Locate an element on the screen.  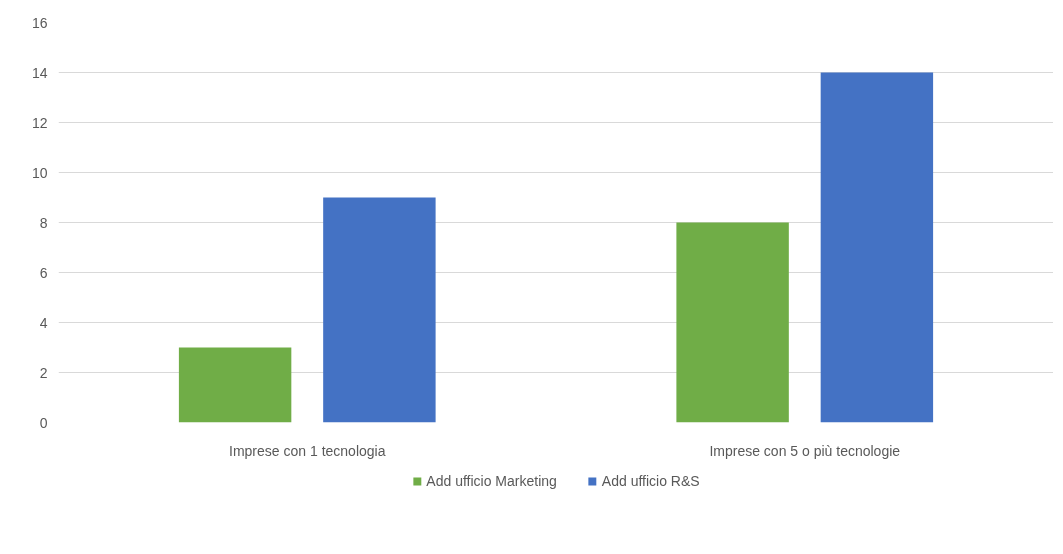
legend-label: Add ufficio R&S is located at coordinates (650, 481).